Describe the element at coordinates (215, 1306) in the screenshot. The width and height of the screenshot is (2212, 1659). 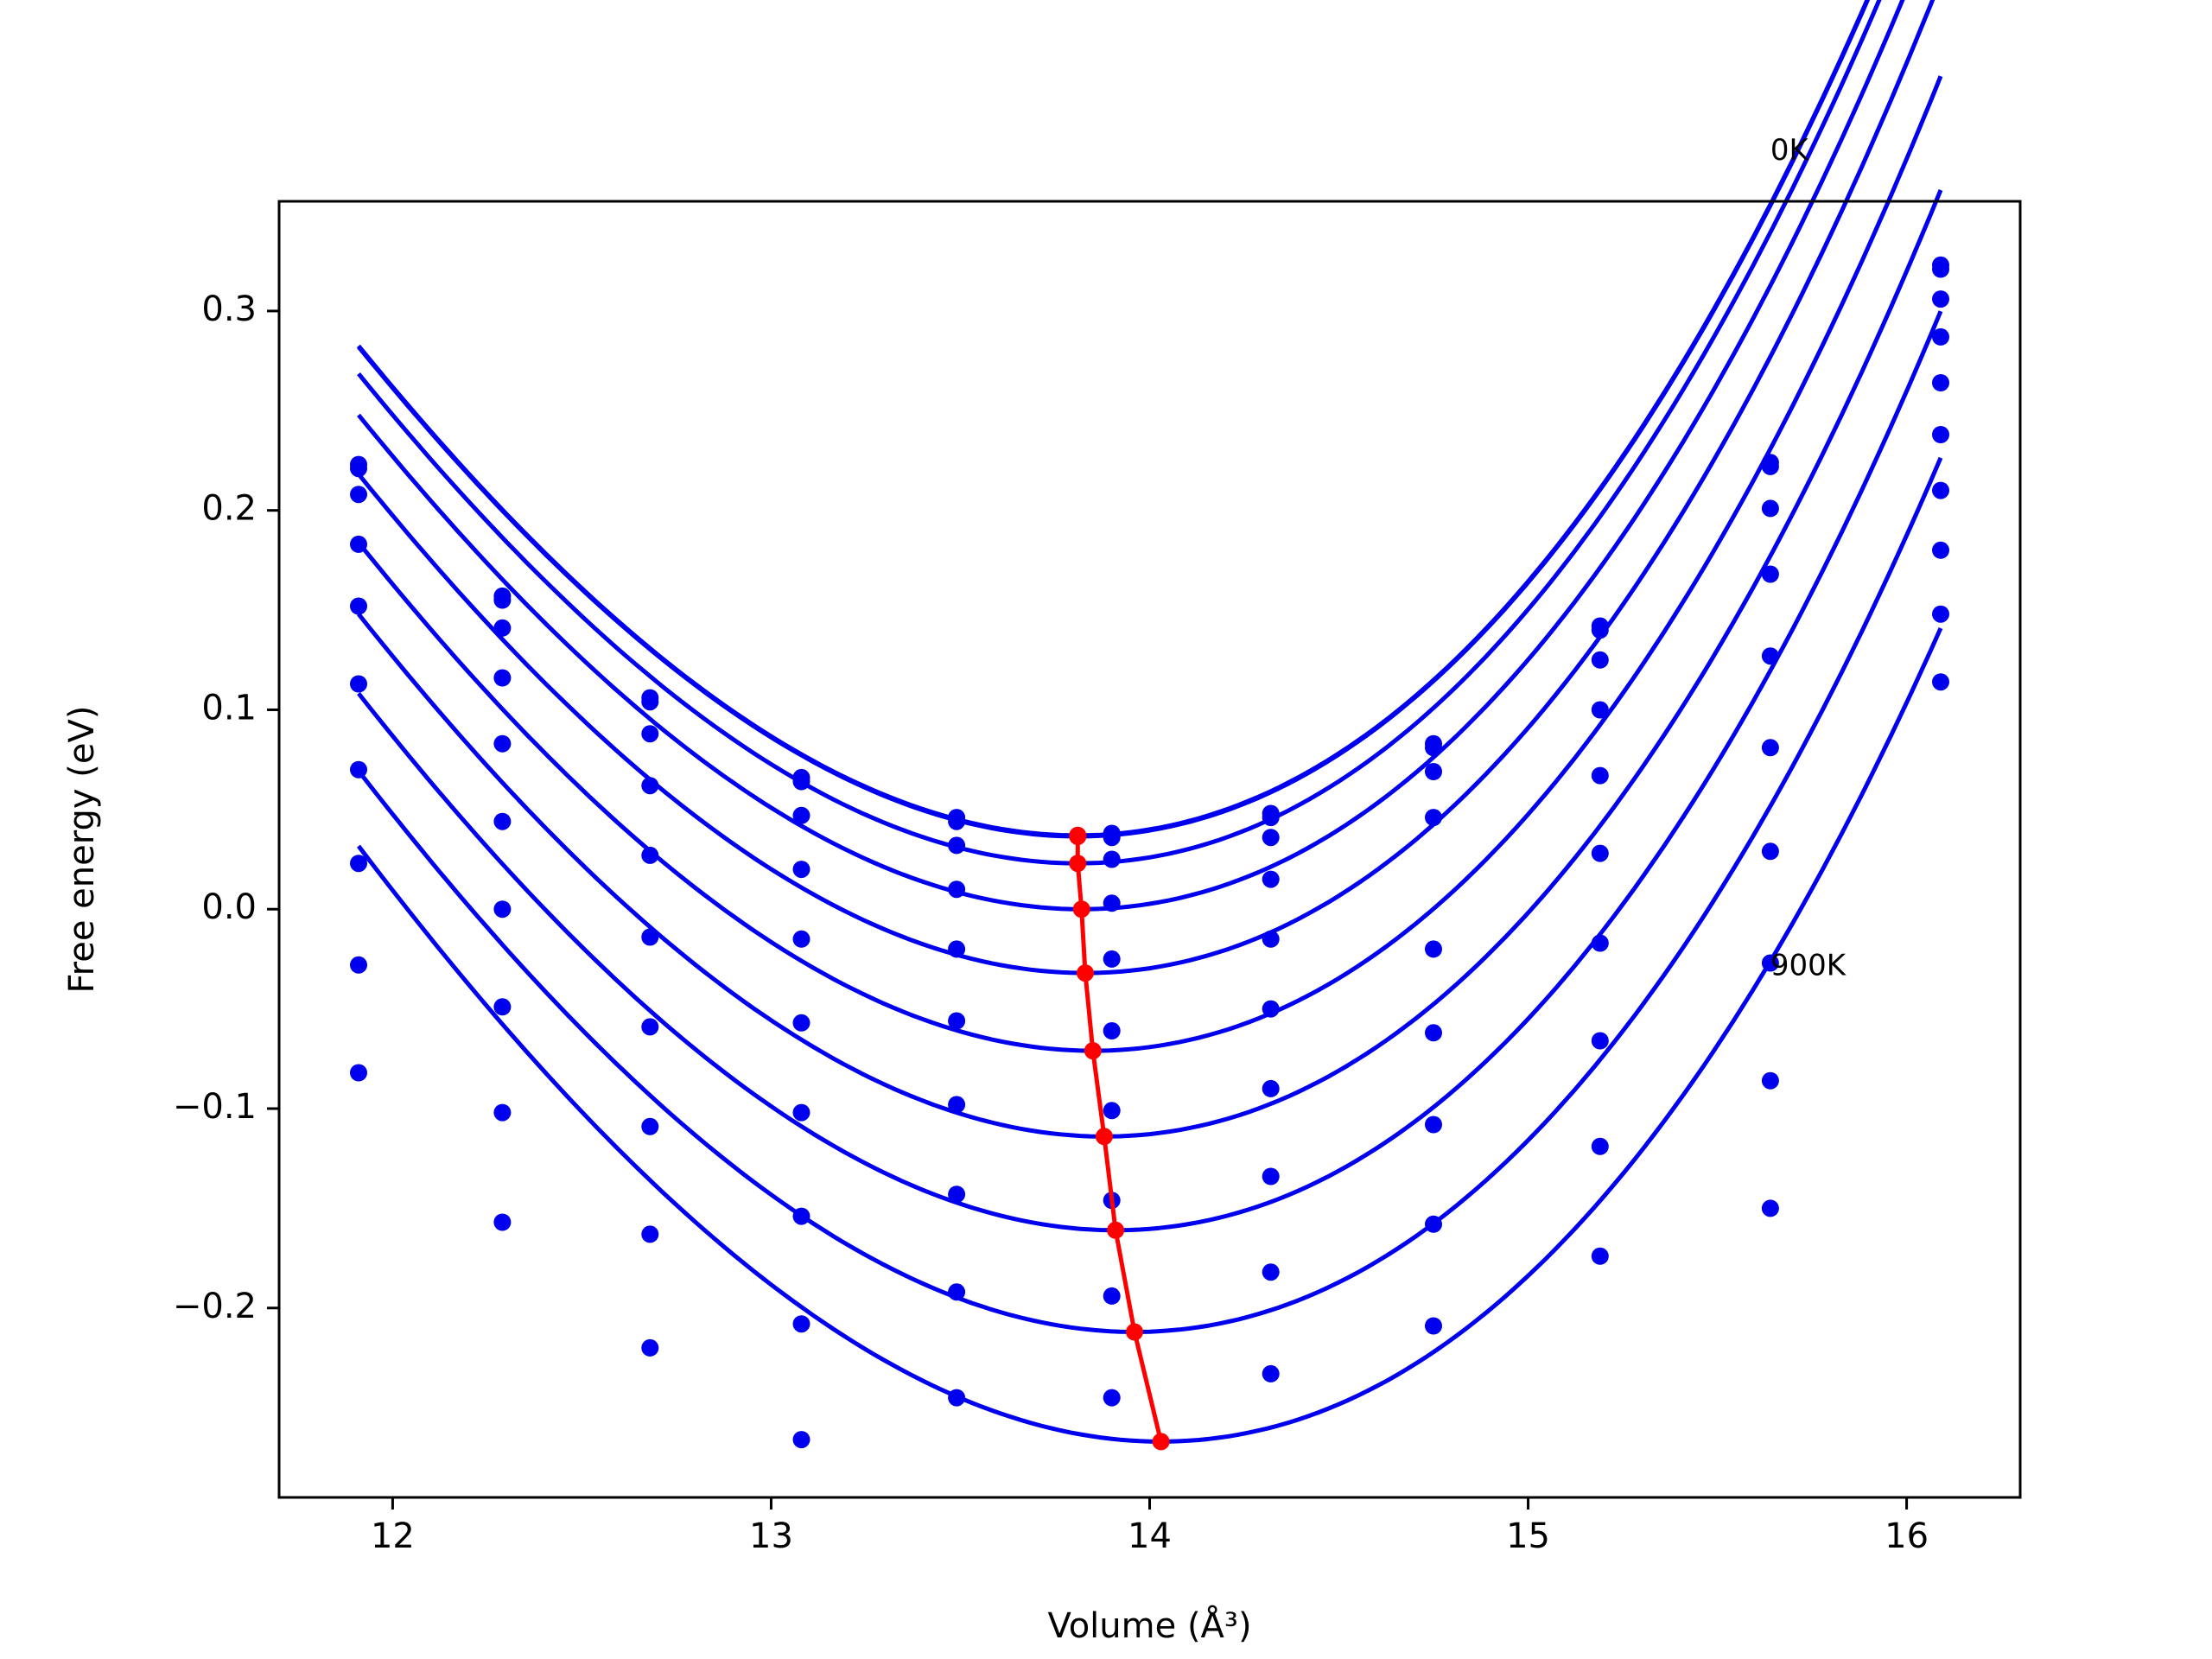
I see `y-tick-label-0: −0.2` at that location.